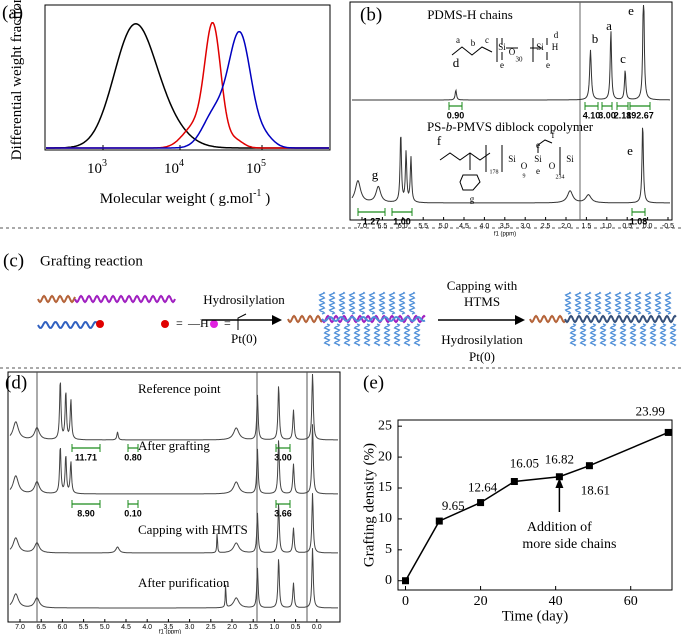 Image resolution: width=681 pixels, height=634 pixels. Describe the element at coordinates (13, 260) in the screenshot. I see `label: (c)` at that location.